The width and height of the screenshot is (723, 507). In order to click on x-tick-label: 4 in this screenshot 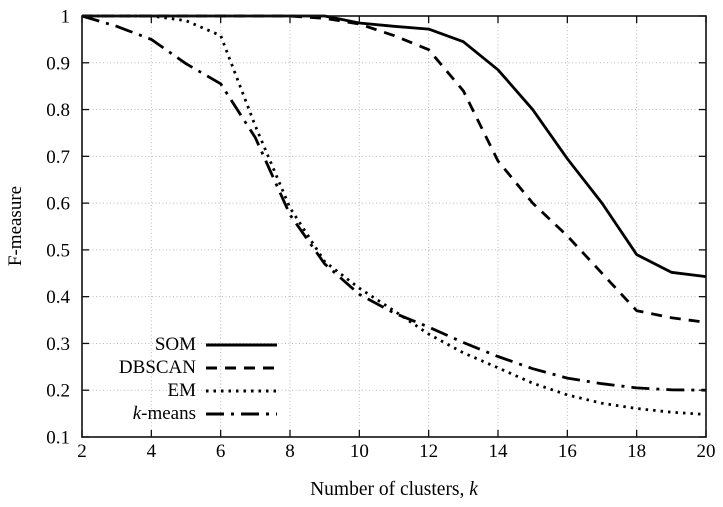, I will do `click(152, 451)`.